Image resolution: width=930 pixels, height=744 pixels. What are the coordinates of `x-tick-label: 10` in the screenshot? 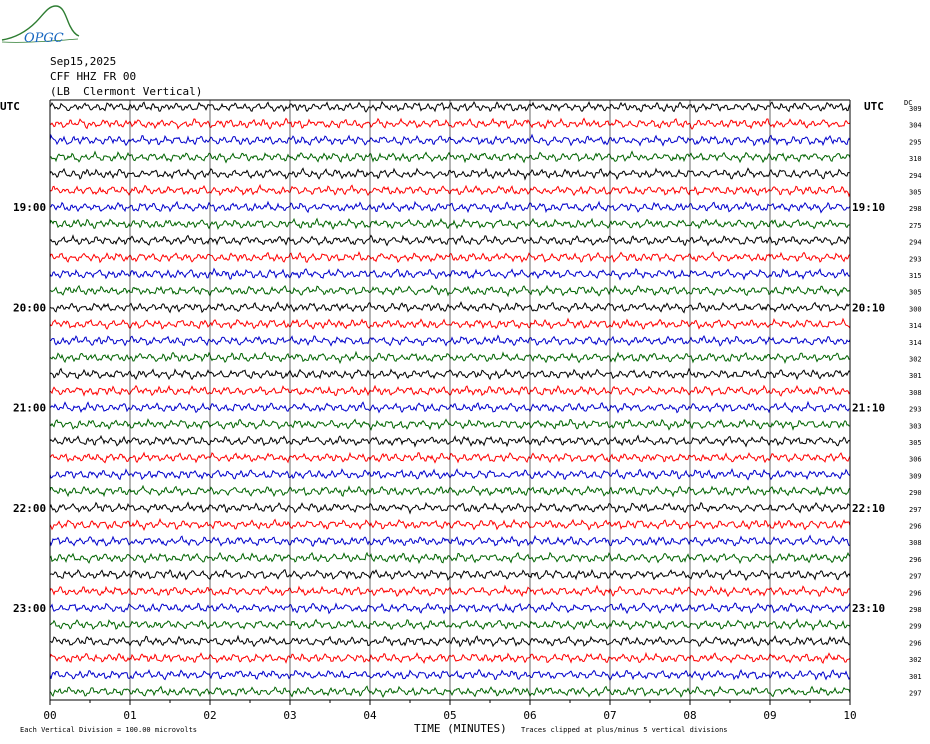 It's located at (849, 715).